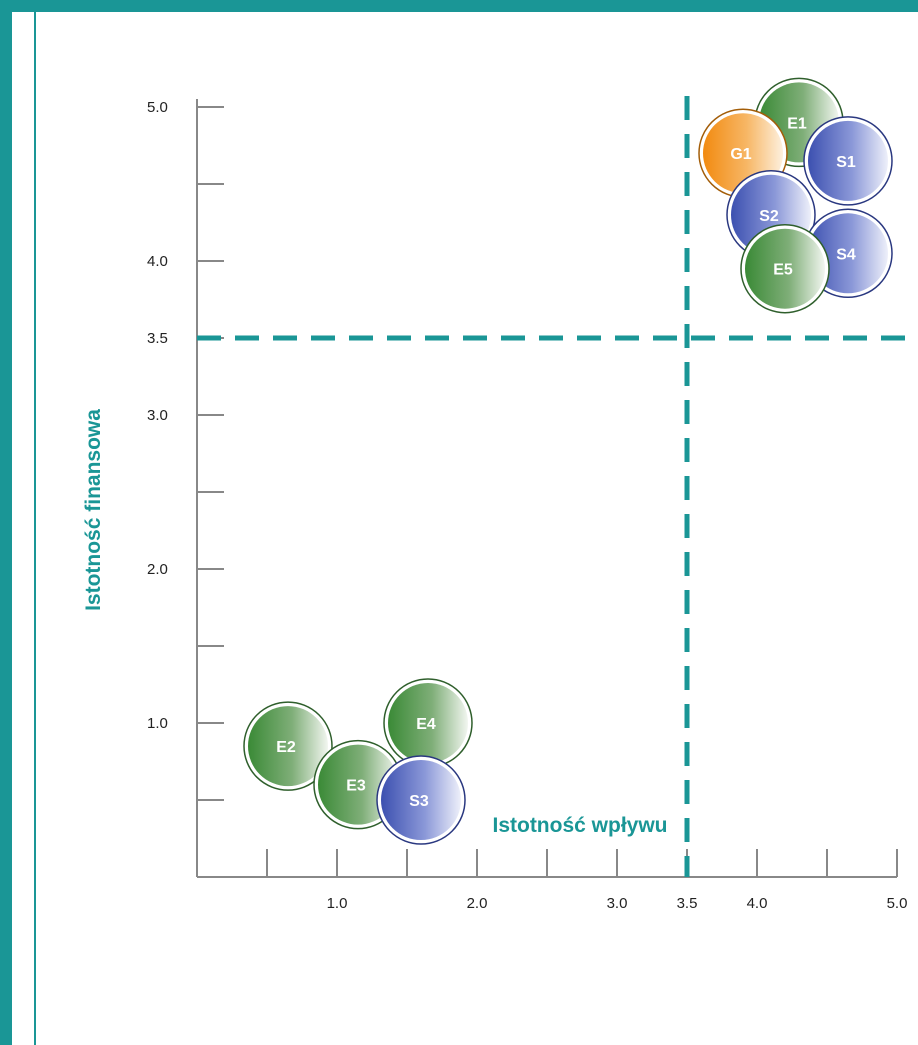  I want to click on bubble-s3: S3, so click(421, 800).